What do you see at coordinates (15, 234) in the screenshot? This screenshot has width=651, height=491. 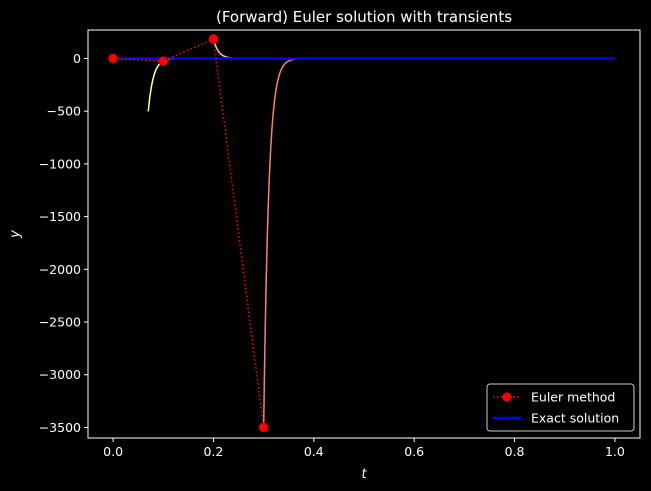 I see `y-axis-label: y` at bounding box center [15, 234].